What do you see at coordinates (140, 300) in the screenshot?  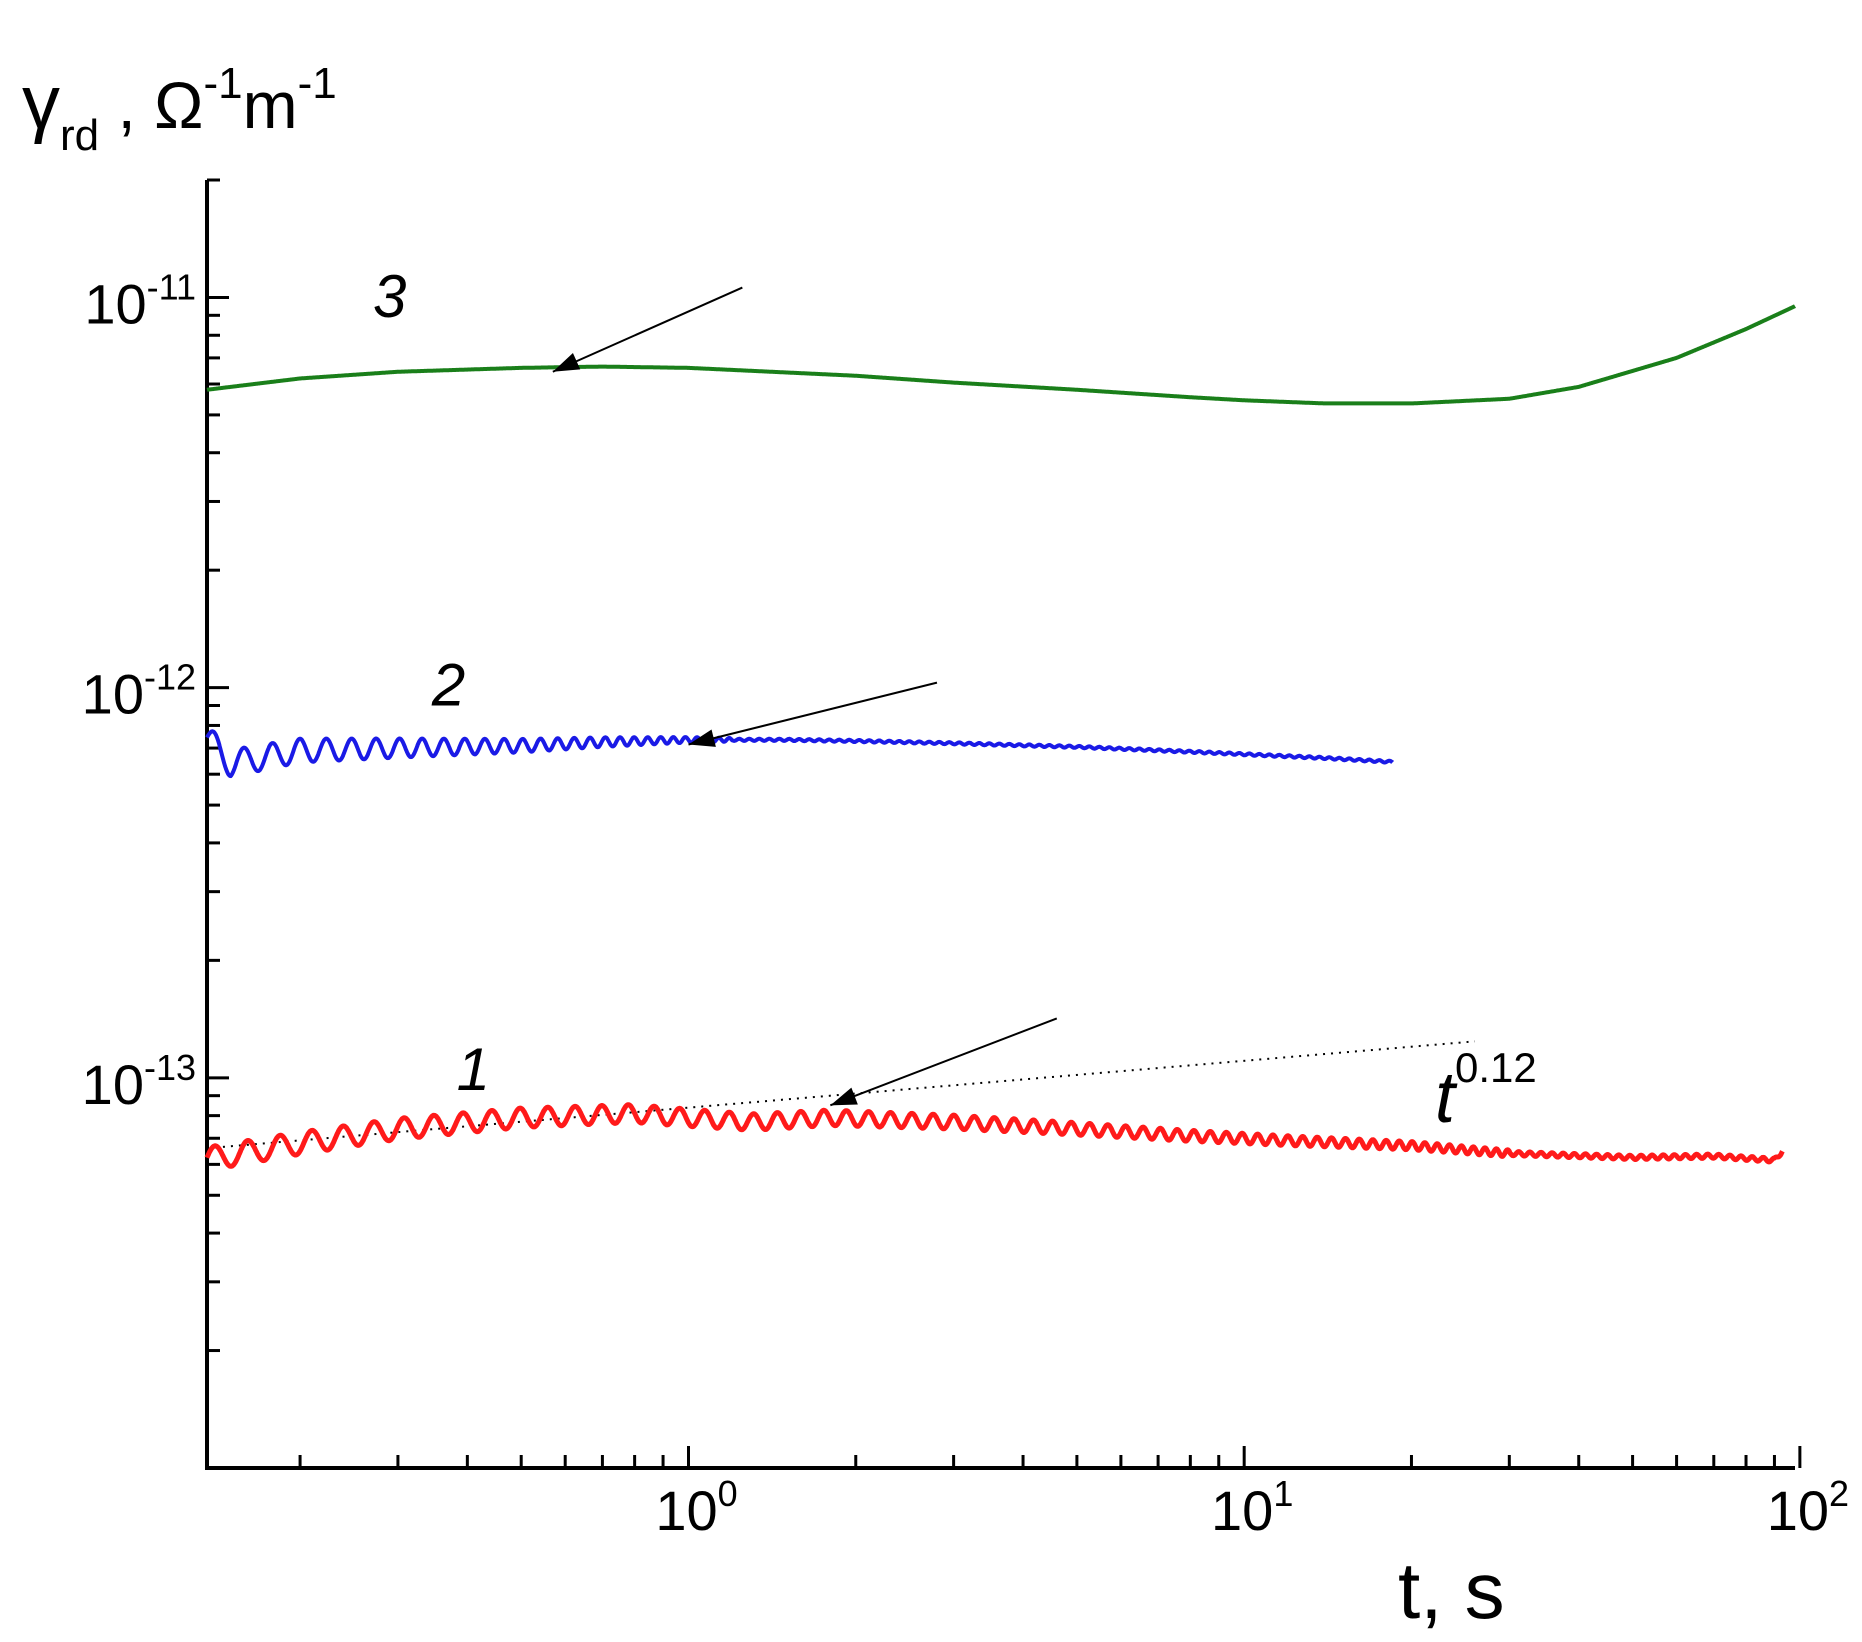 I see `y-tick-label: 10-11` at bounding box center [140, 300].